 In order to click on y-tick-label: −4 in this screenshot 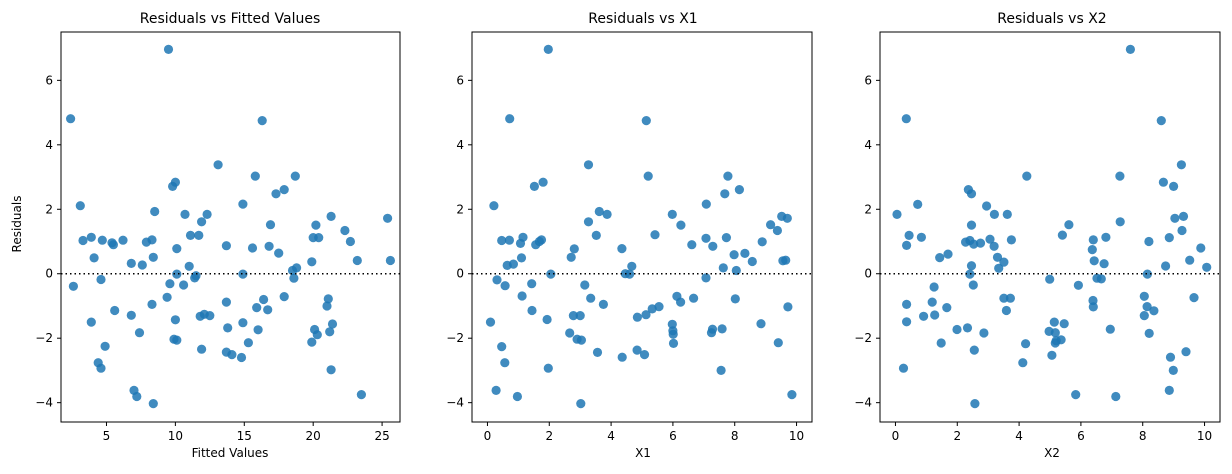, I will do `click(44, 403)`.